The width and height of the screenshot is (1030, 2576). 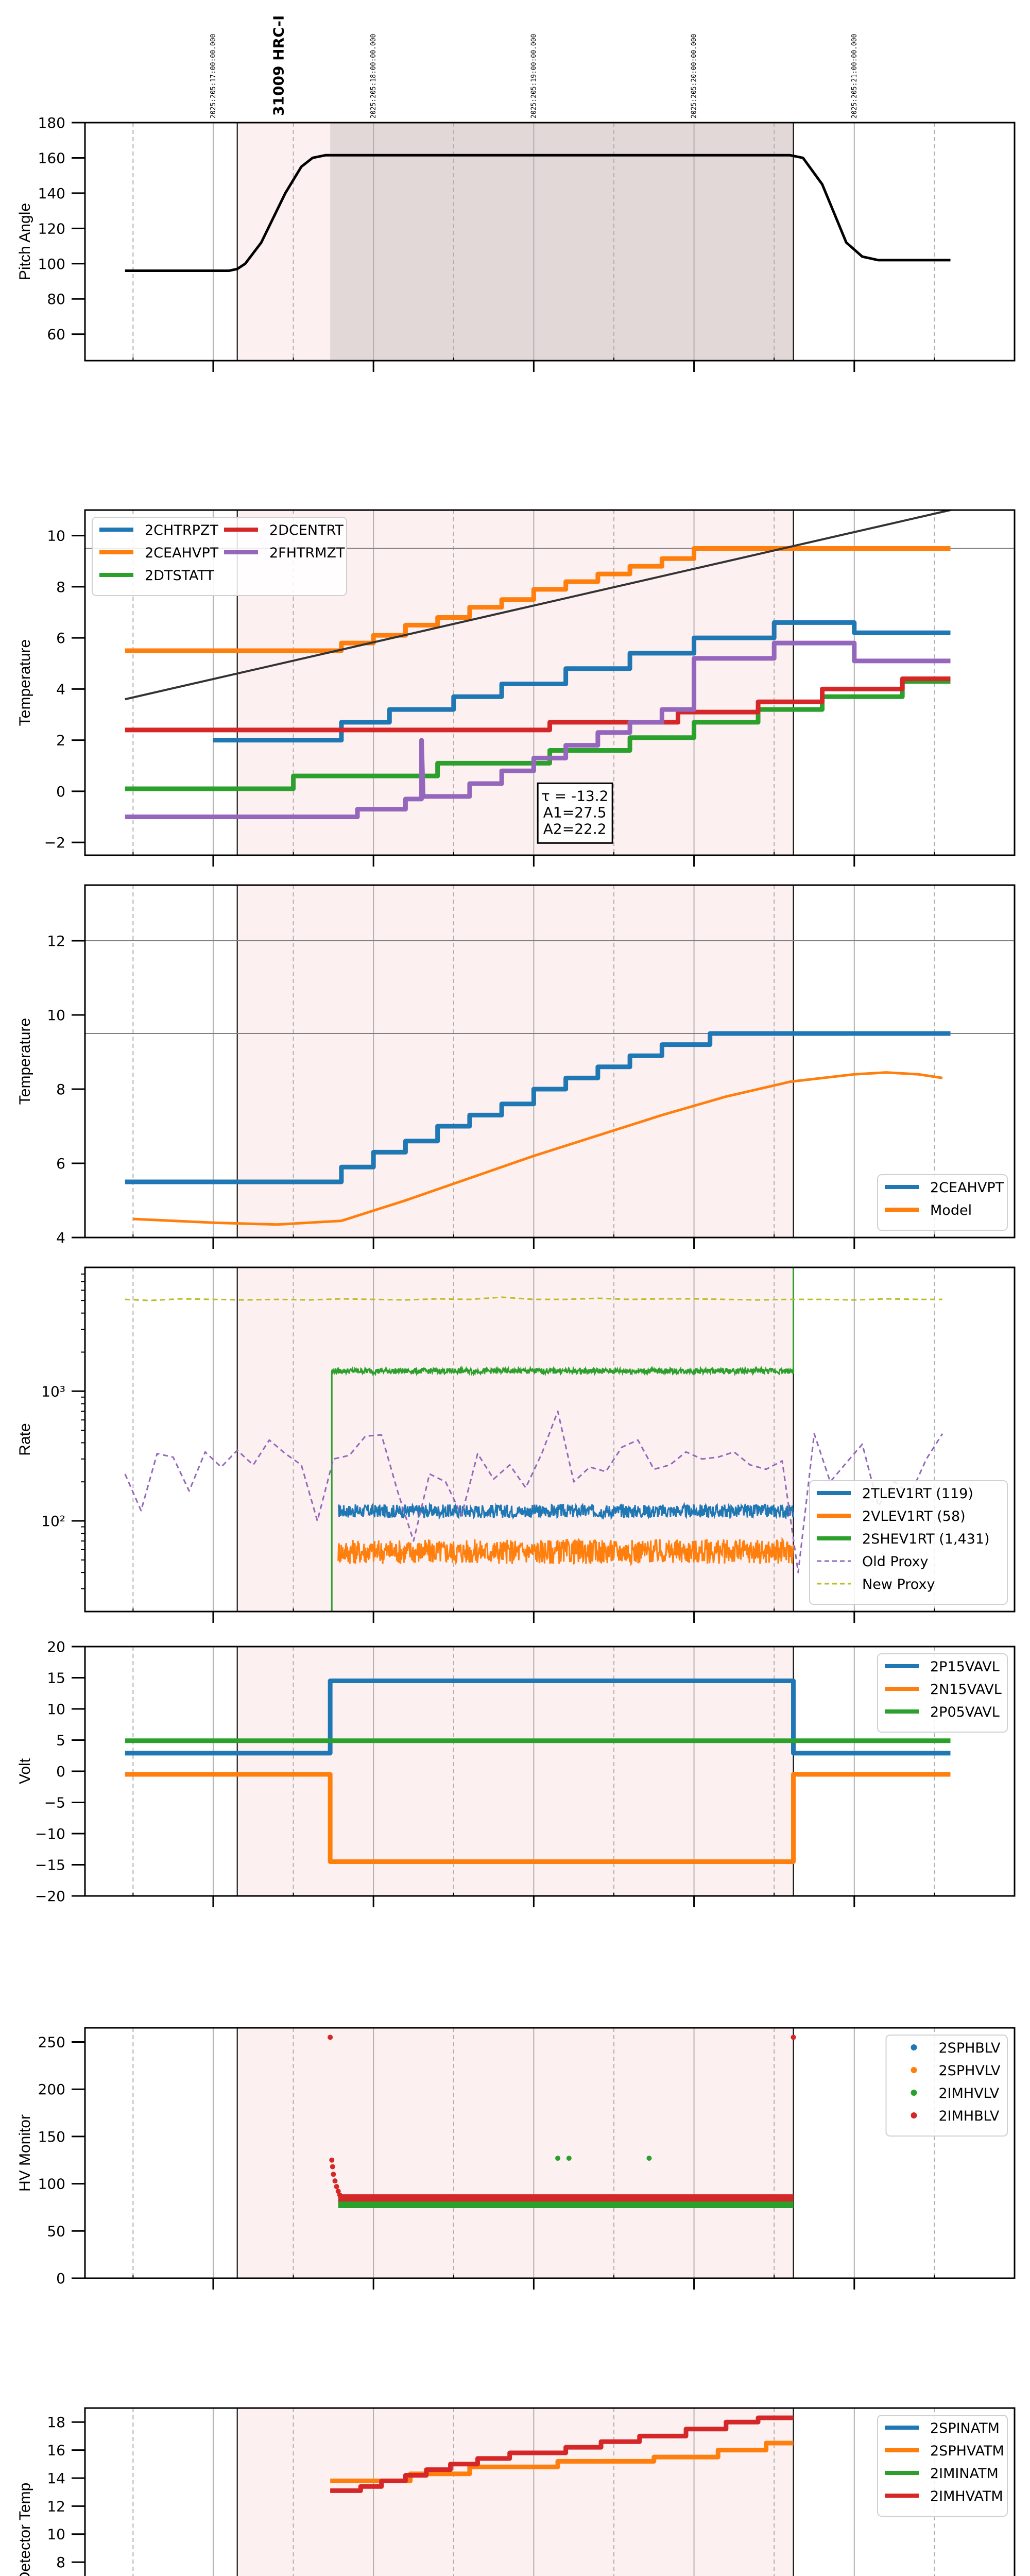 I want to click on legend-item: Model, so click(x=928, y=1210).